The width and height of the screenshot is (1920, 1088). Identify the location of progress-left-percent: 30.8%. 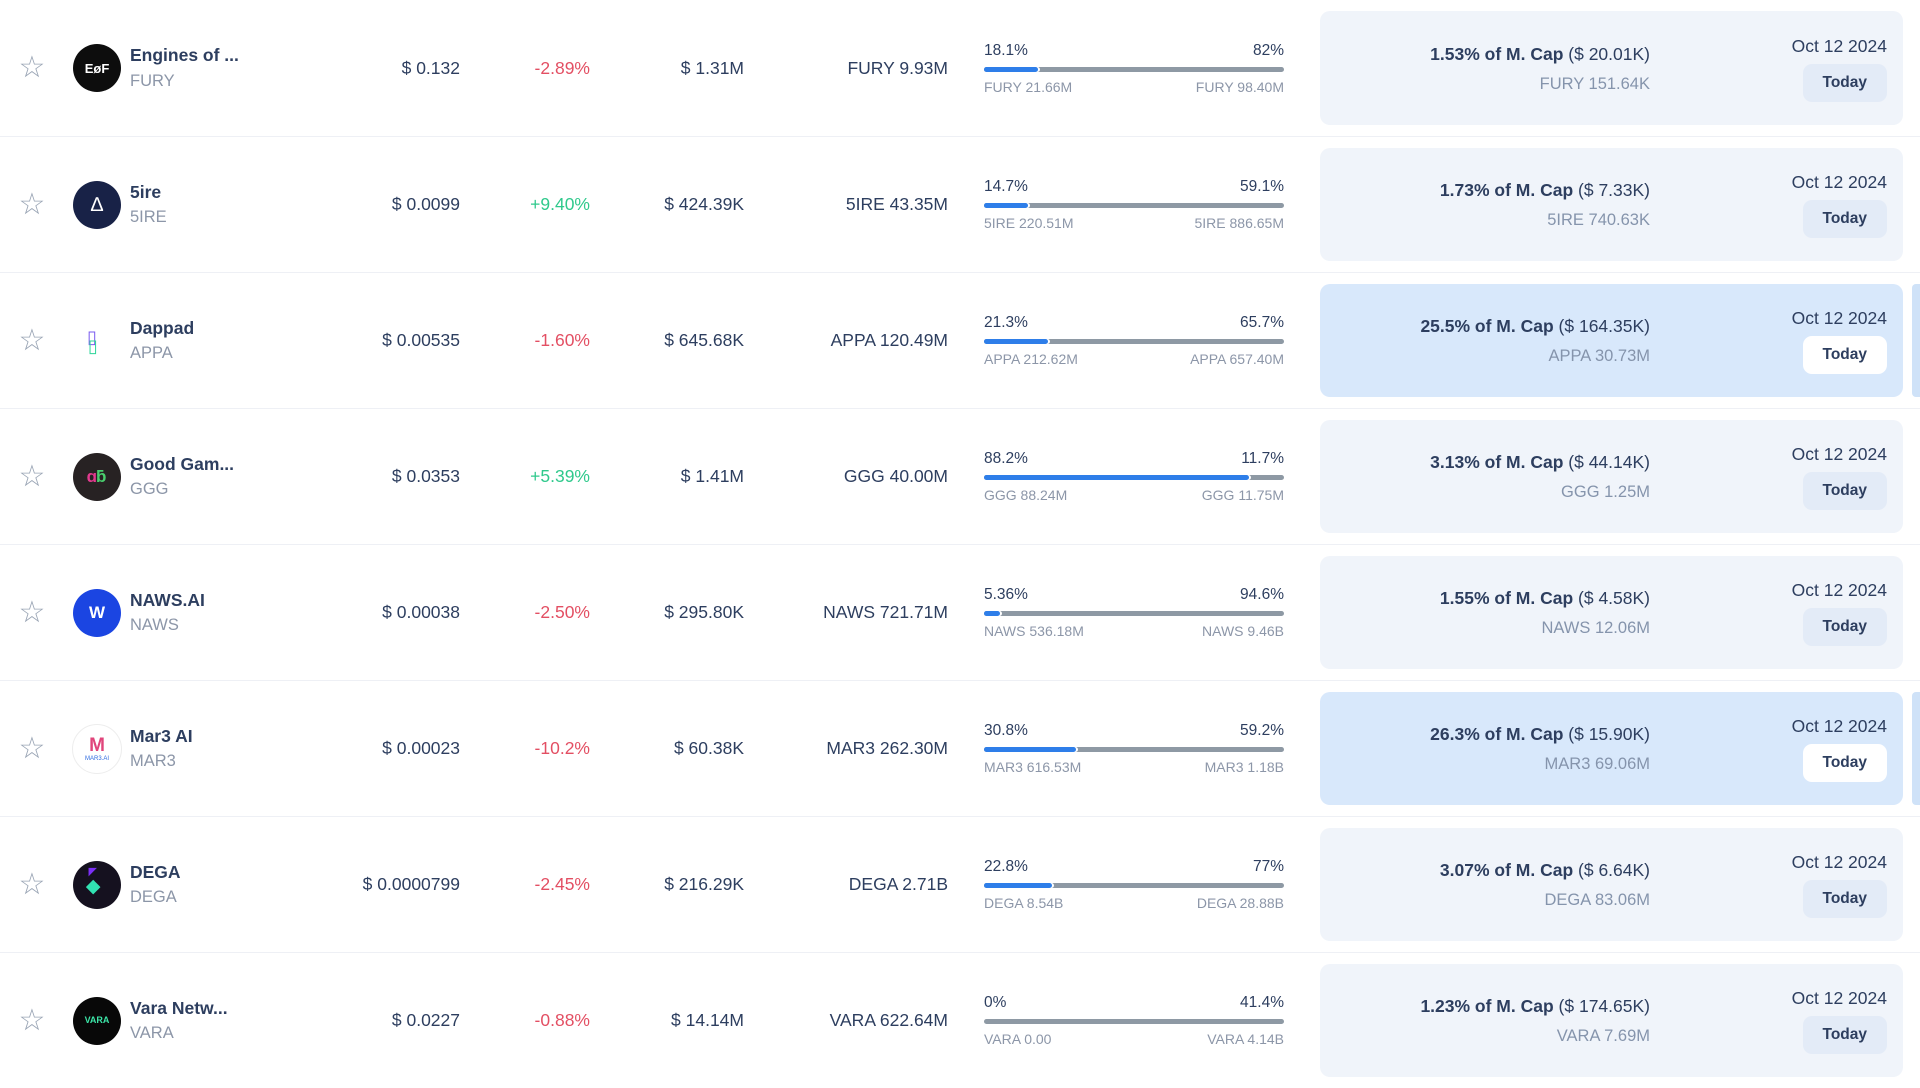
(1006, 730).